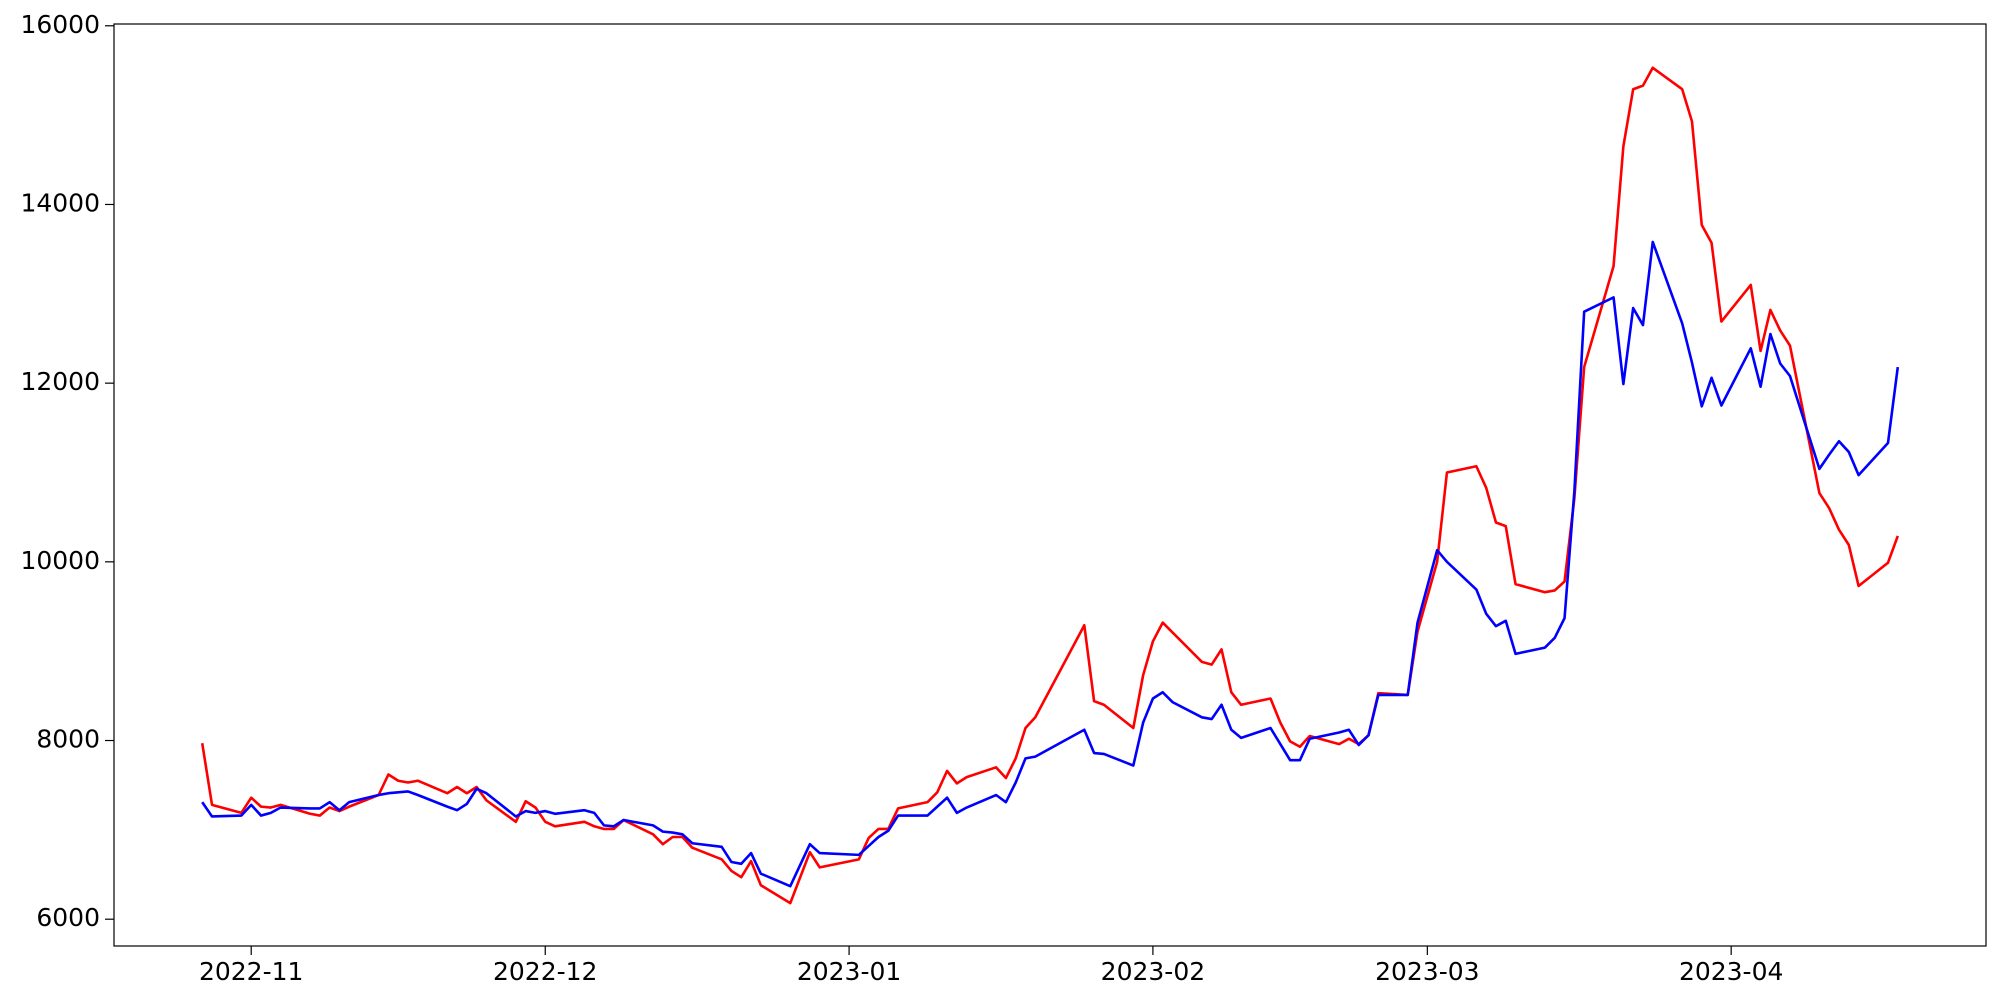 The image size is (2000, 1000). I want to click on y-tick-label: 10000, so click(60, 560).